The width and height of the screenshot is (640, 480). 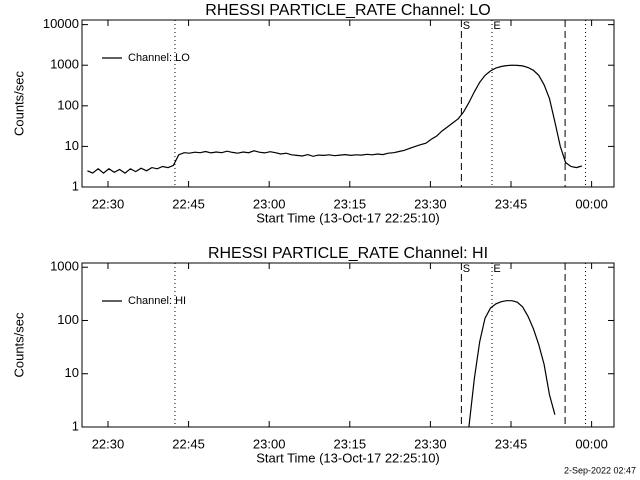 I want to click on legend-label: Channel: HI, so click(x=157, y=301).